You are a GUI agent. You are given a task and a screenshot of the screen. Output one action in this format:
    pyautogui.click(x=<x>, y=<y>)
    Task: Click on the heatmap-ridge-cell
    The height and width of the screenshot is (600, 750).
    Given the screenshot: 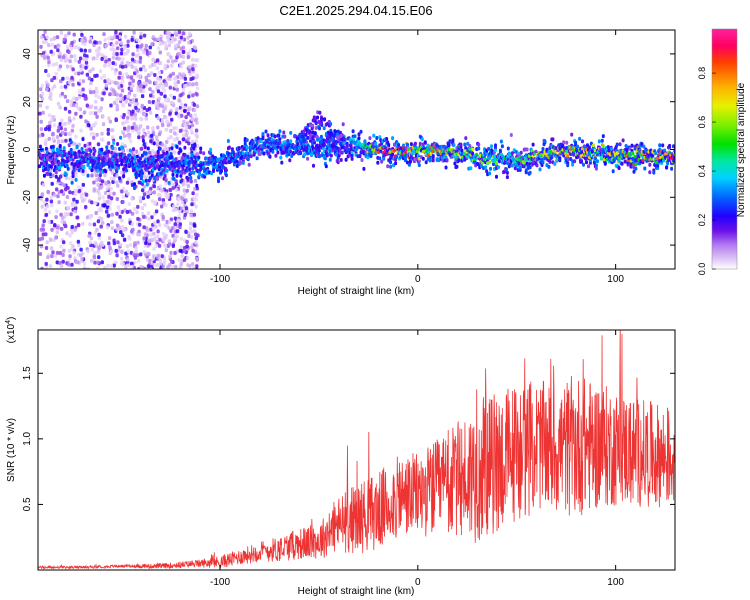 What is the action you would take?
    pyautogui.click(x=568, y=156)
    